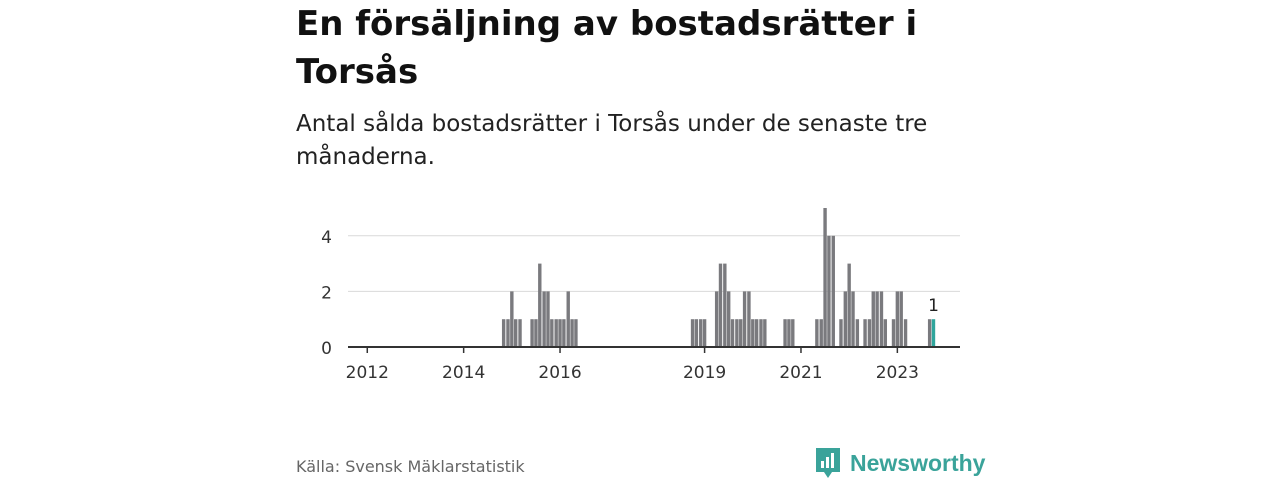 The height and width of the screenshot is (480, 1280). I want to click on x-tick-label: 2023, so click(897, 373).